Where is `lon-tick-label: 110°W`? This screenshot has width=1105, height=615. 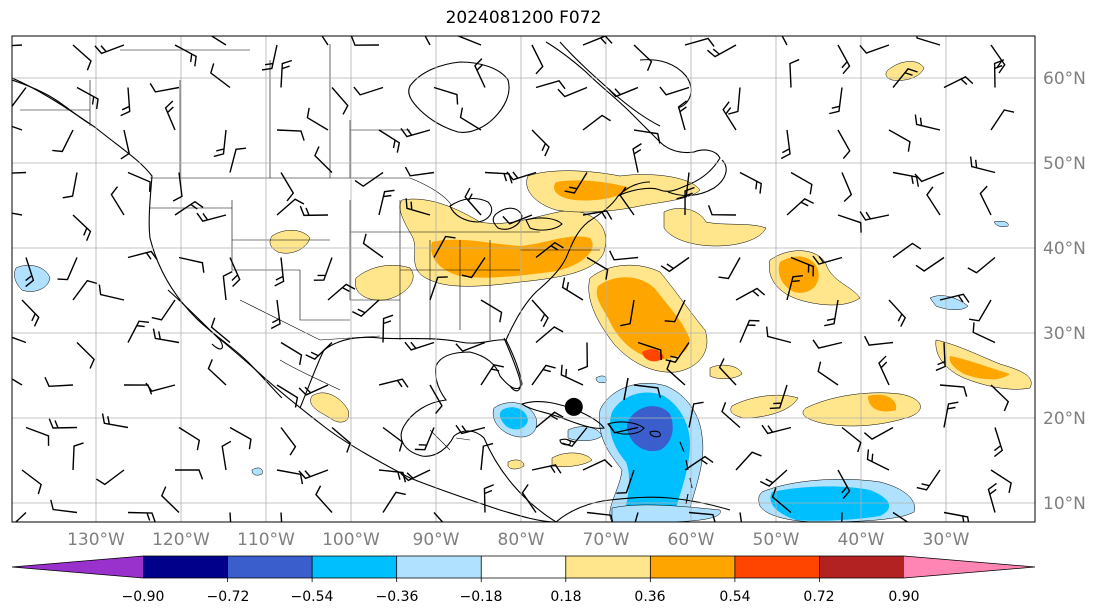
lon-tick-label: 110°W is located at coordinates (266, 540).